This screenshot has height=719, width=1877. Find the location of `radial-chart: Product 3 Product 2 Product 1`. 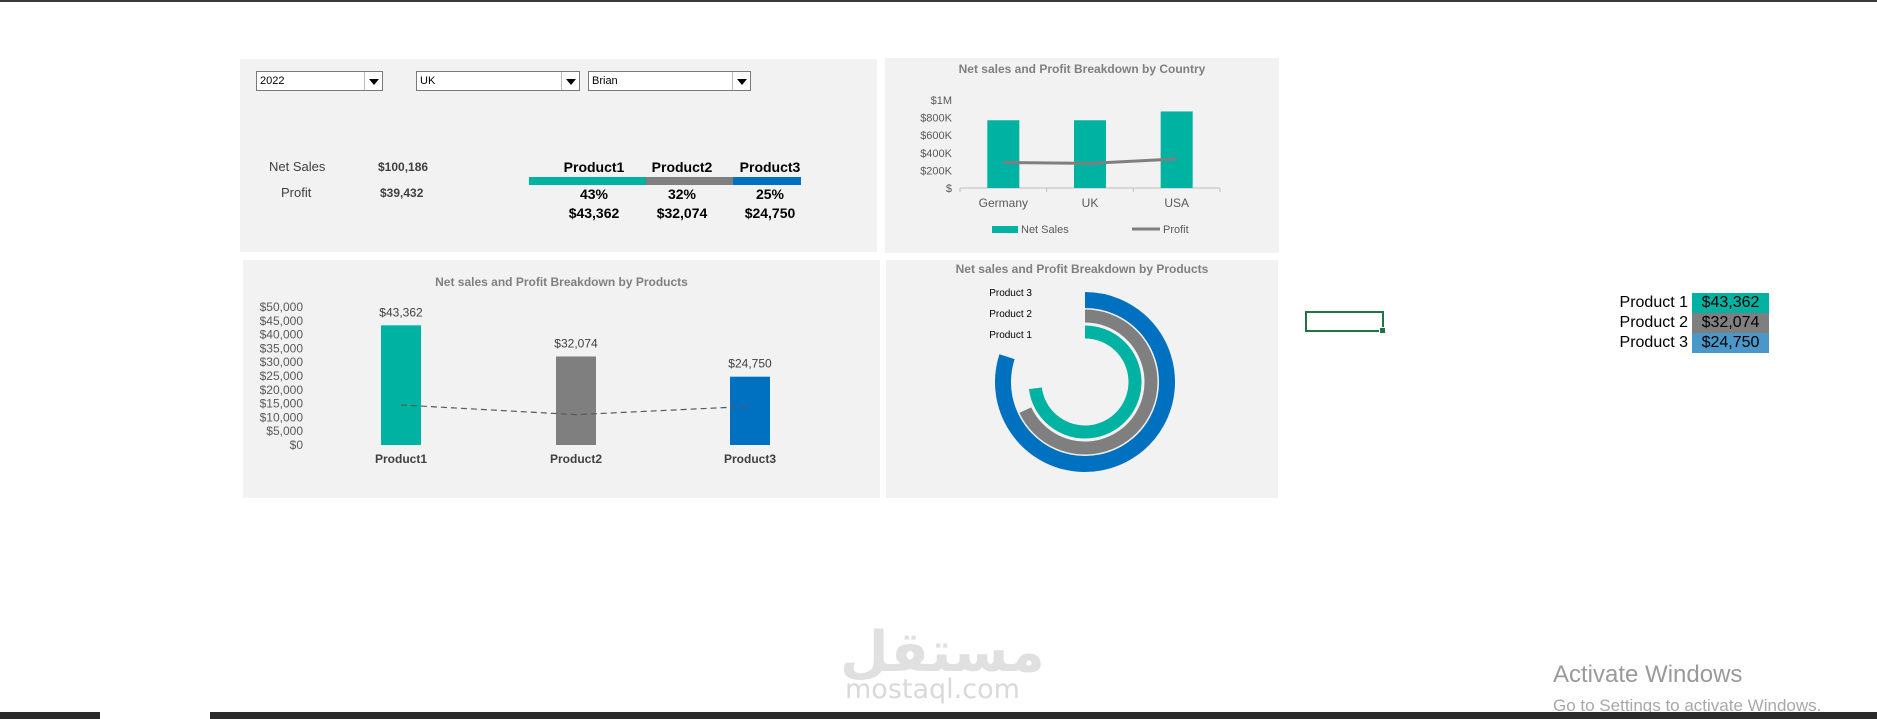

radial-chart: Product 3 Product 2 Product 1 is located at coordinates (1082, 379).